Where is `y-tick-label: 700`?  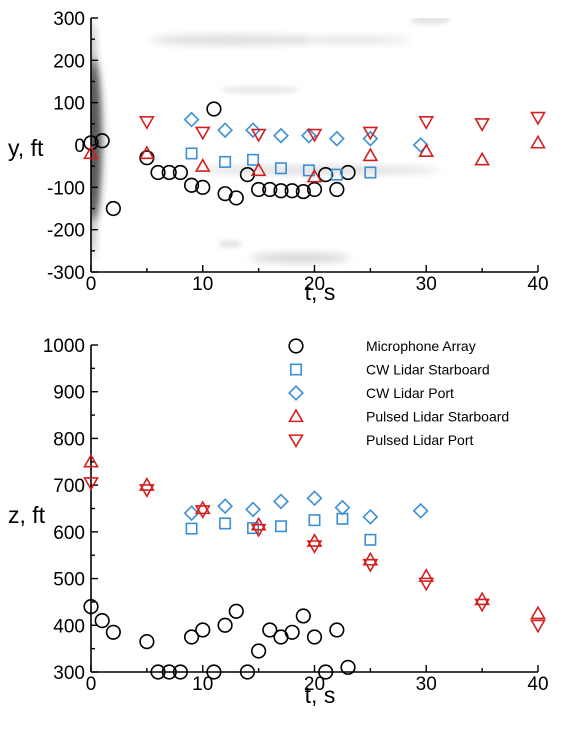 y-tick-label: 700 is located at coordinates (69, 486).